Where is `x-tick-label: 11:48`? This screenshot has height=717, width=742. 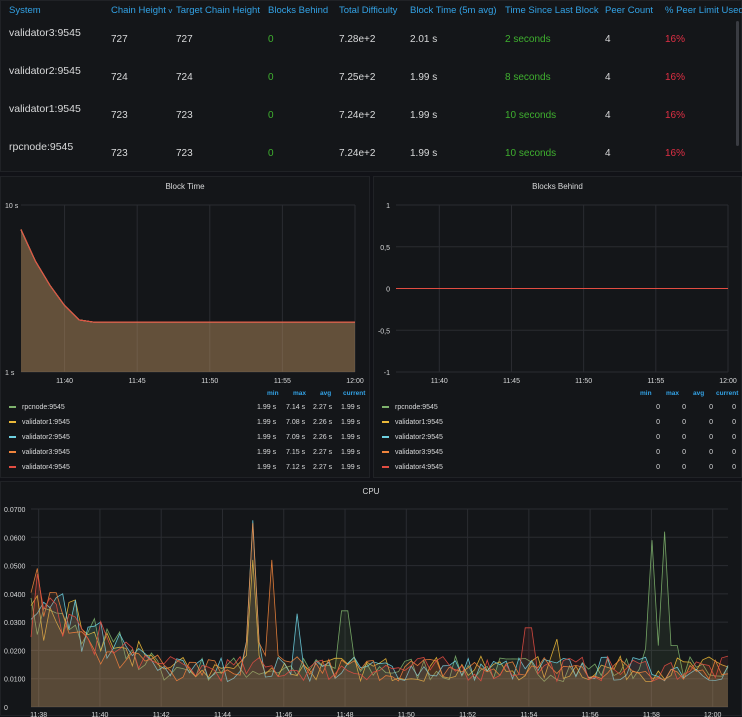
x-tick-label: 11:48 is located at coordinates (345, 714).